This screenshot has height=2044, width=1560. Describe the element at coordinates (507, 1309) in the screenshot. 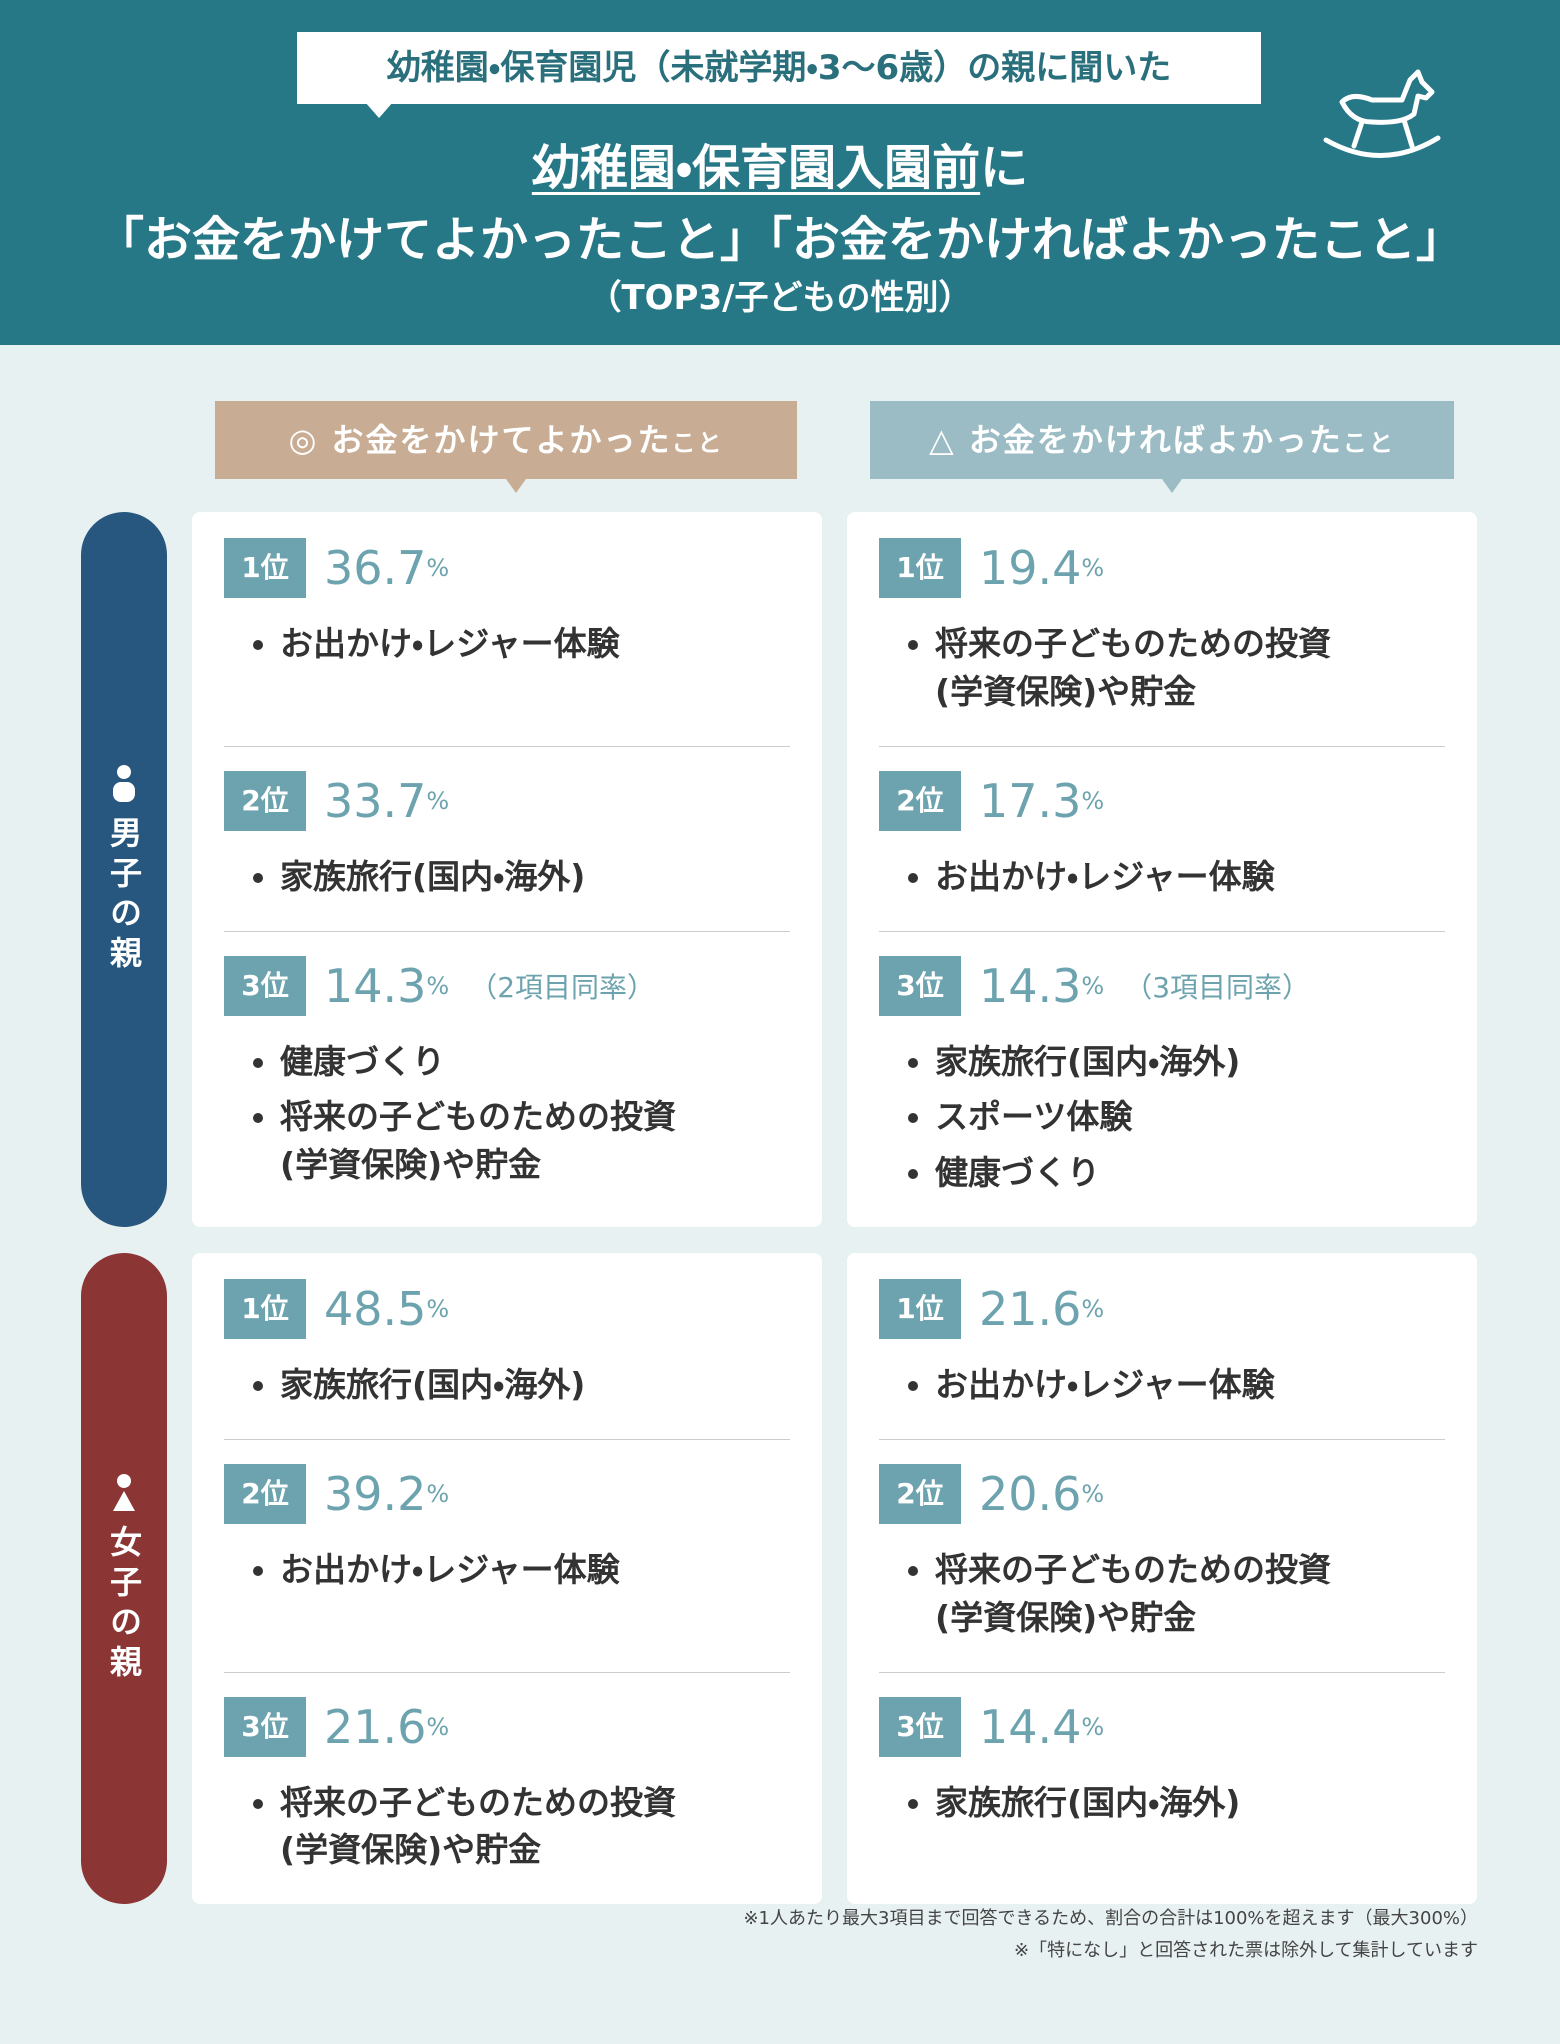

I see `rank-head: 1位 48.5%` at that location.